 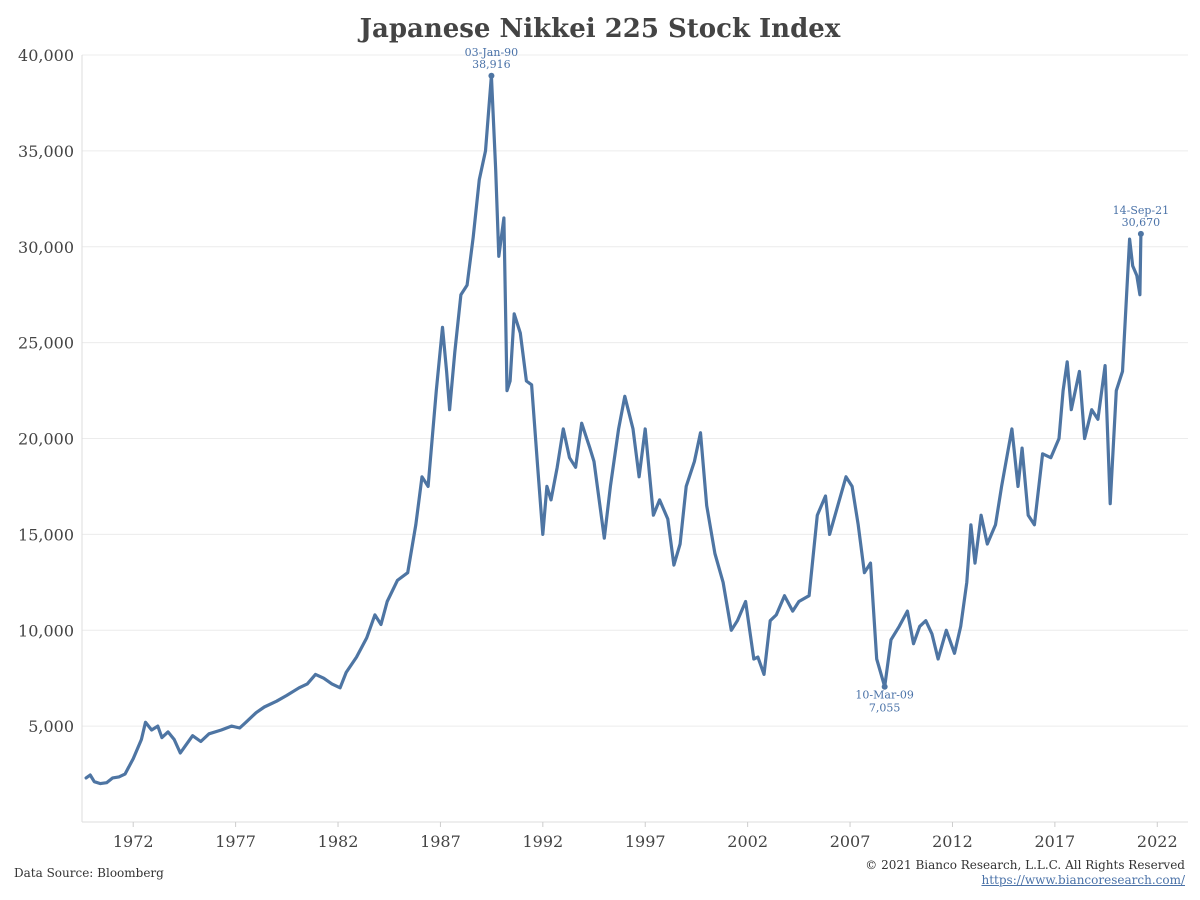 I want to click on y-tick-label: 25,000, so click(x=46, y=343).